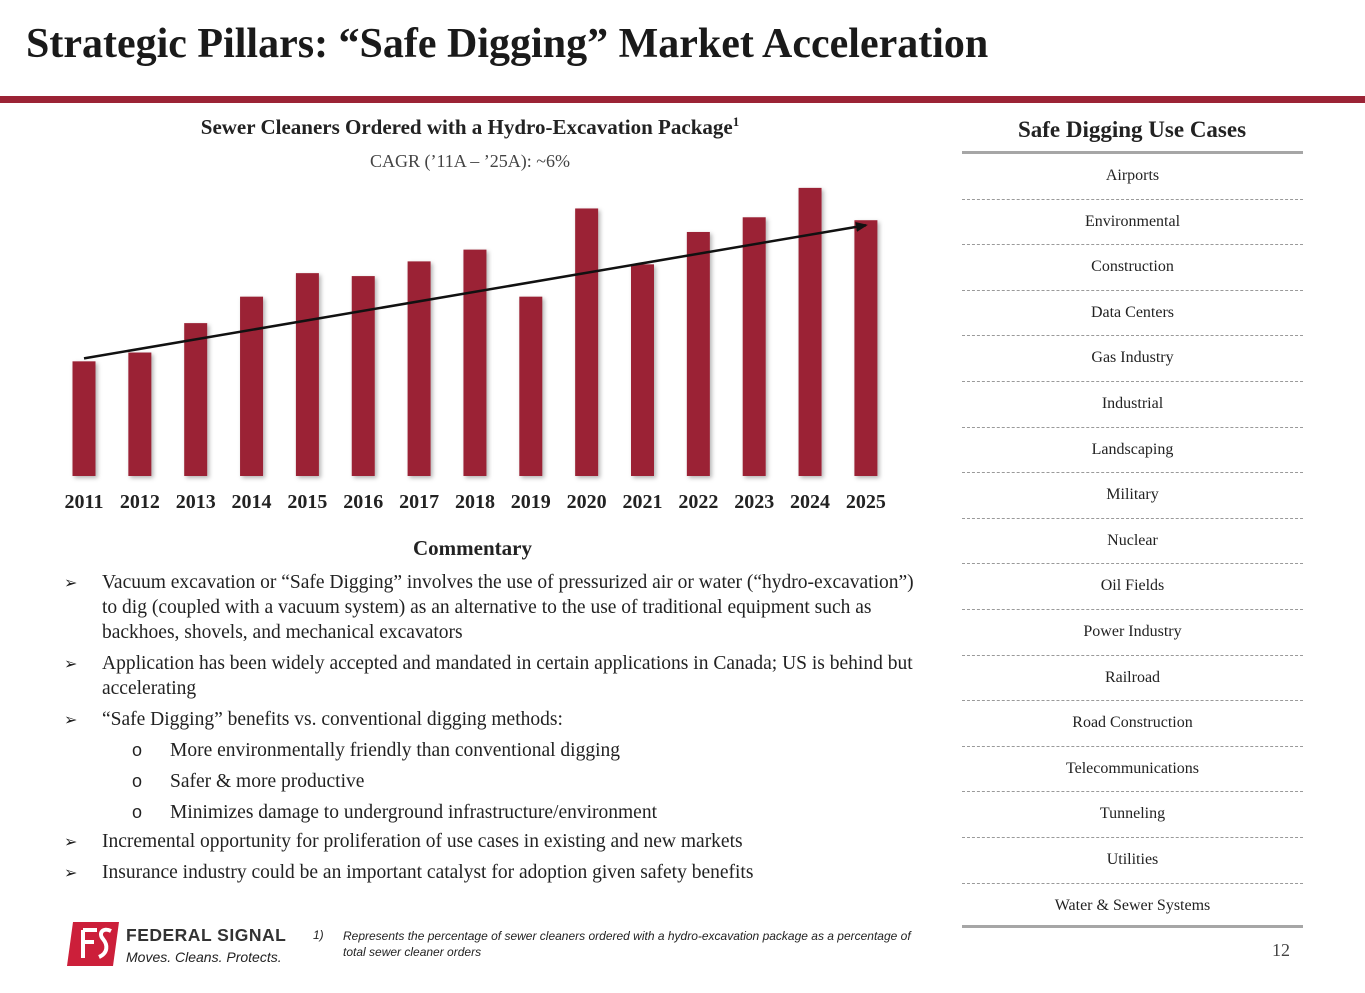  I want to click on use-case-item: Industrial, so click(1132, 405).